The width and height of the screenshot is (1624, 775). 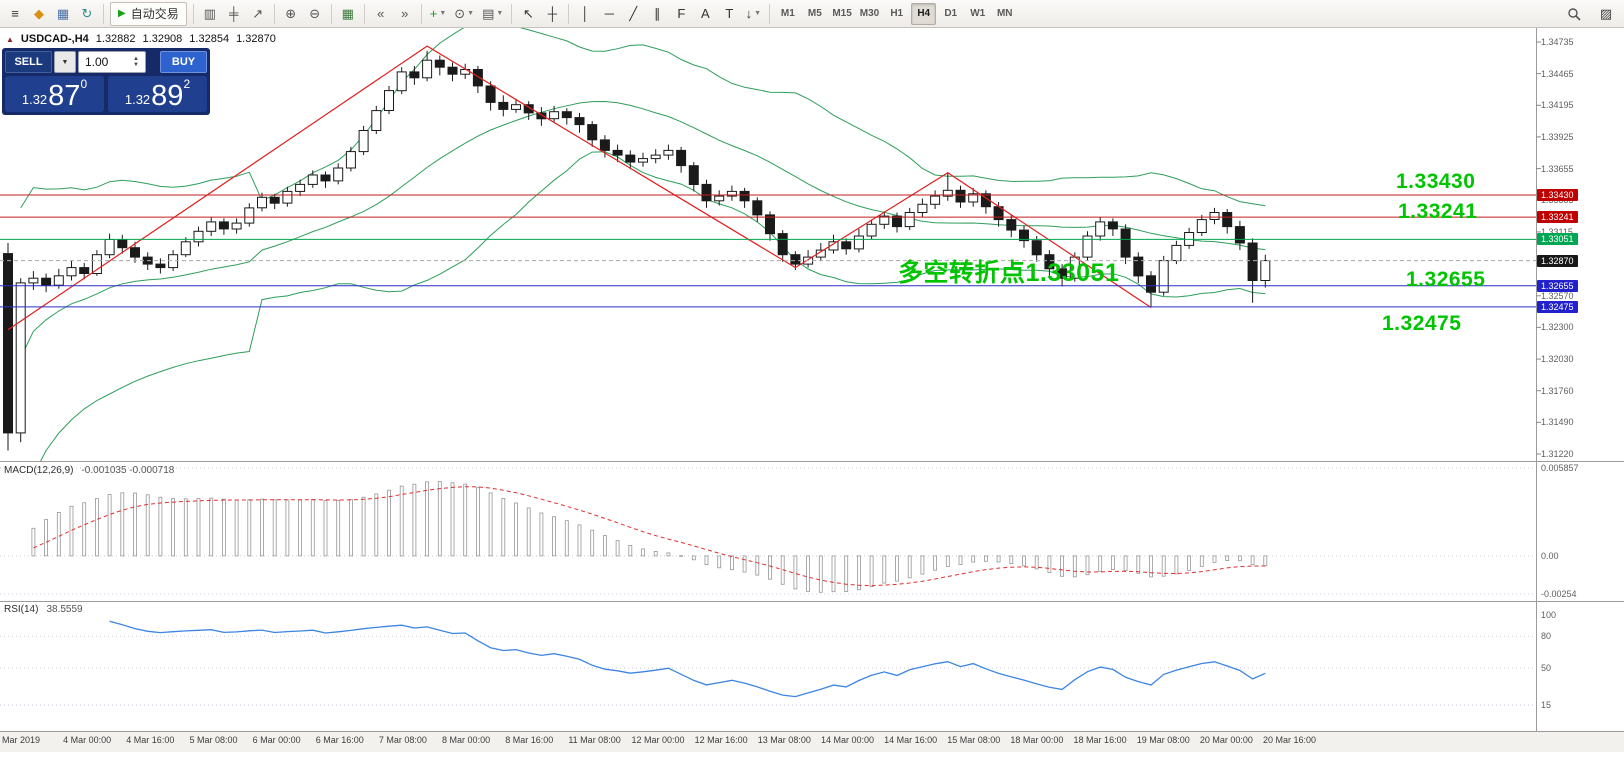 I want to click on arrows-button: ↓ ▼, so click(x=753, y=14).